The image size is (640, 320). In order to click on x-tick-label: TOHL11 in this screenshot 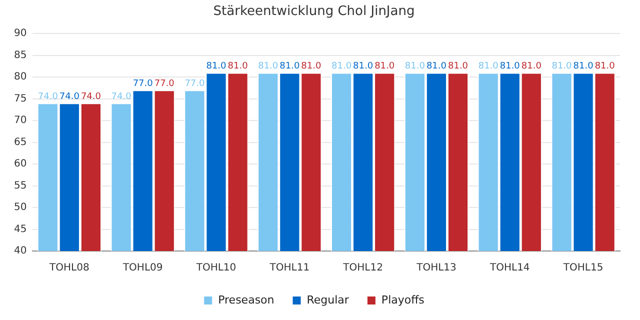, I will do `click(289, 268)`.